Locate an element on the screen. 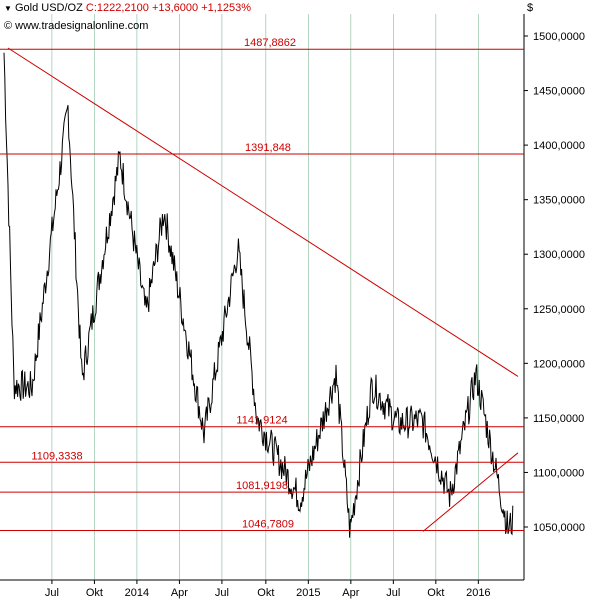  copyright-icon: © is located at coordinates (8, 26).